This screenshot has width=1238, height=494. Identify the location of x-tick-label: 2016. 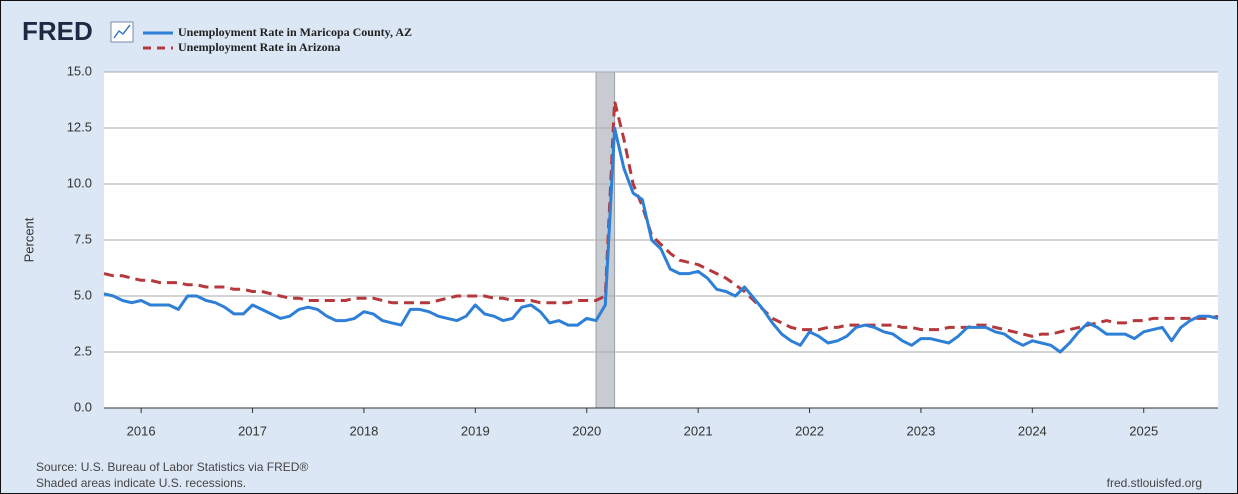
(141, 430).